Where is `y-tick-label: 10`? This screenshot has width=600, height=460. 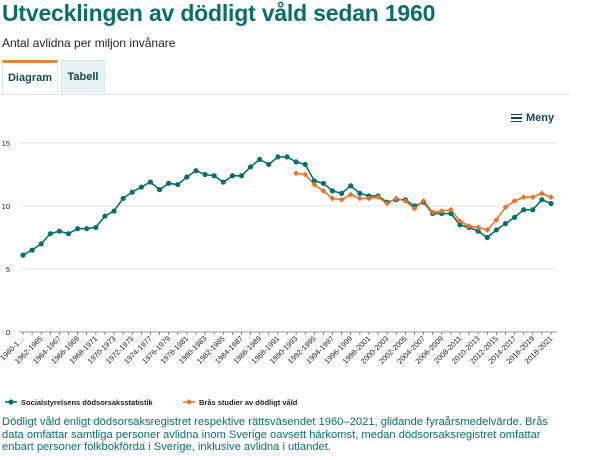
y-tick-label: 10 is located at coordinates (6, 206).